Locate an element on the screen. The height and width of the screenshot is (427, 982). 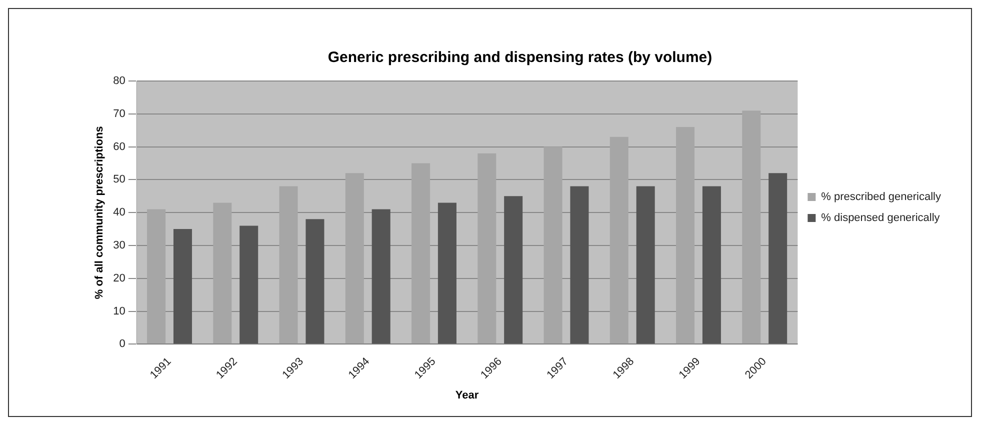
chart-title: Generic prescribing and dispensing rates (by volume) is located at coordinates (520, 57).